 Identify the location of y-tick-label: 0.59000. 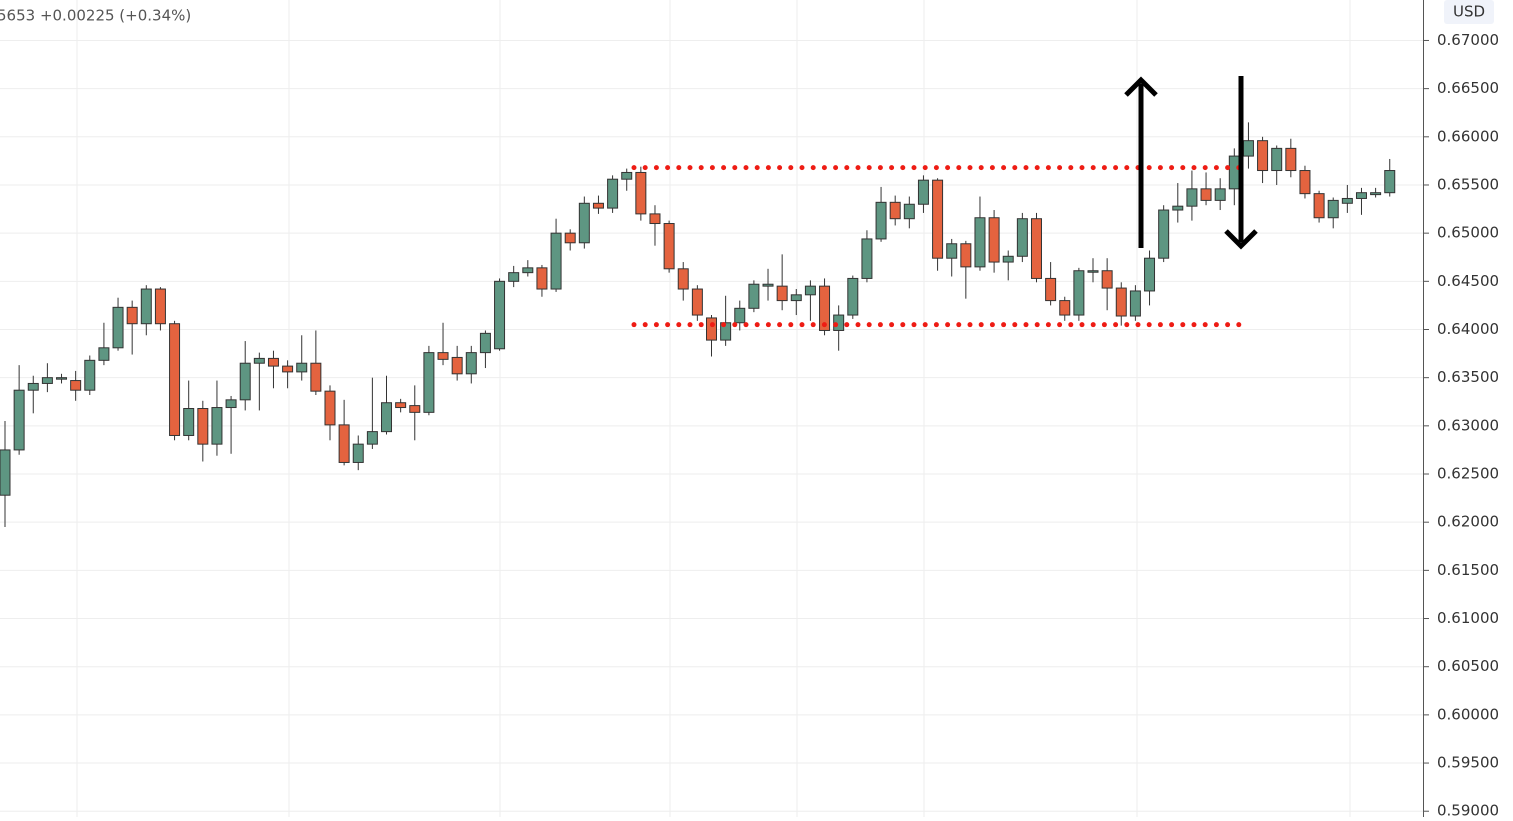
(1468, 809).